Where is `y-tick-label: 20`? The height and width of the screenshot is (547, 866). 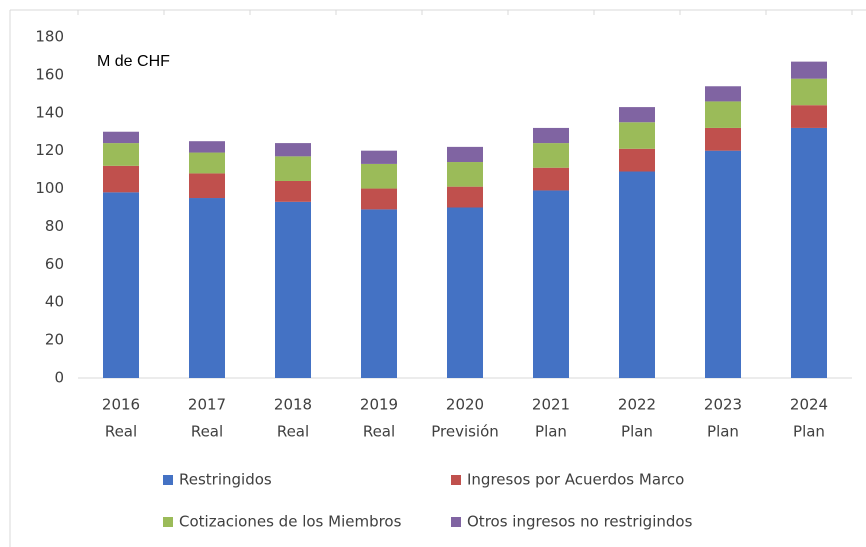
y-tick-label: 20 is located at coordinates (54, 340).